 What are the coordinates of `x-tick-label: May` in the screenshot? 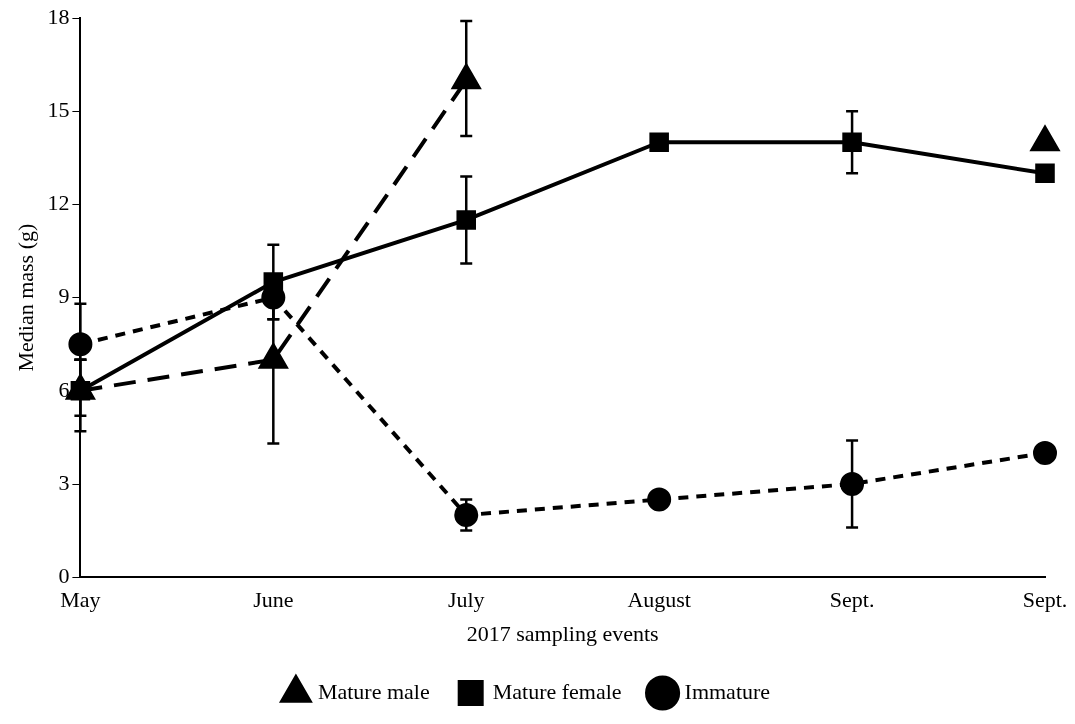 It's located at (80, 600).